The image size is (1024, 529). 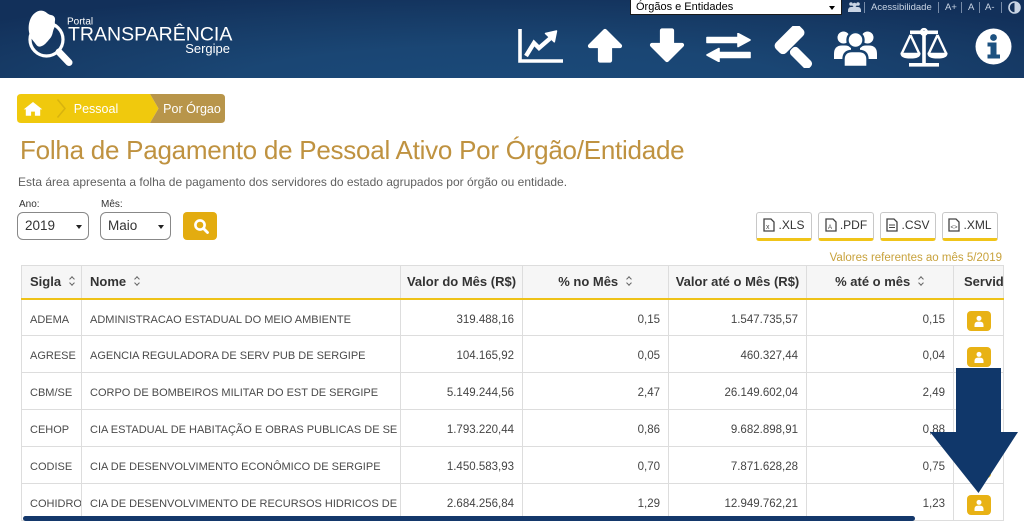 I want to click on svg-text: Sergipe, so click(x=207, y=48).